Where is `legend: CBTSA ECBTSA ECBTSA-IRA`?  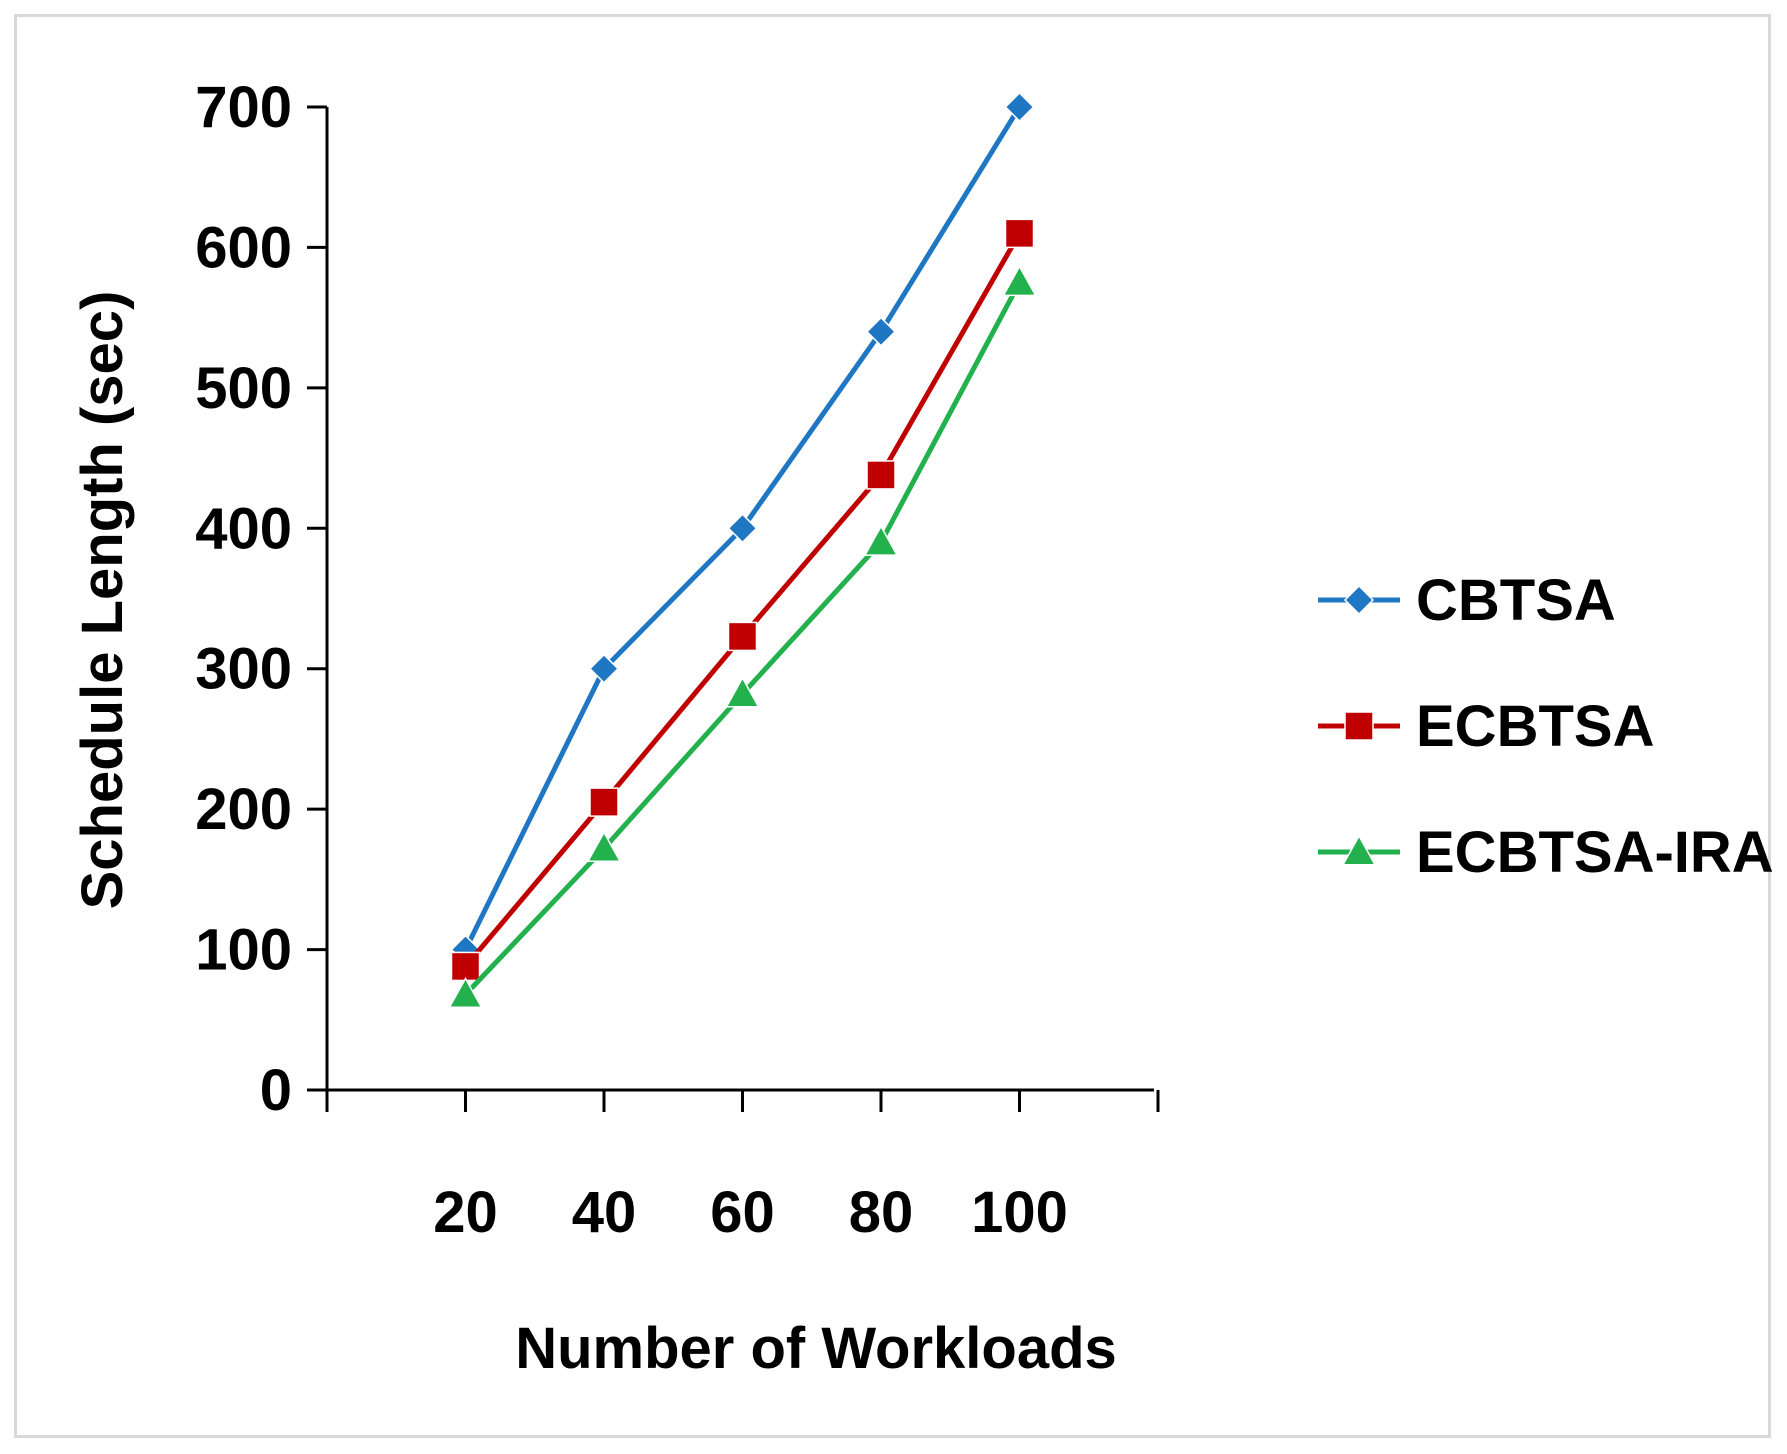
legend: CBTSA ECBTSA ECBTSA-IRA is located at coordinates (1546, 726).